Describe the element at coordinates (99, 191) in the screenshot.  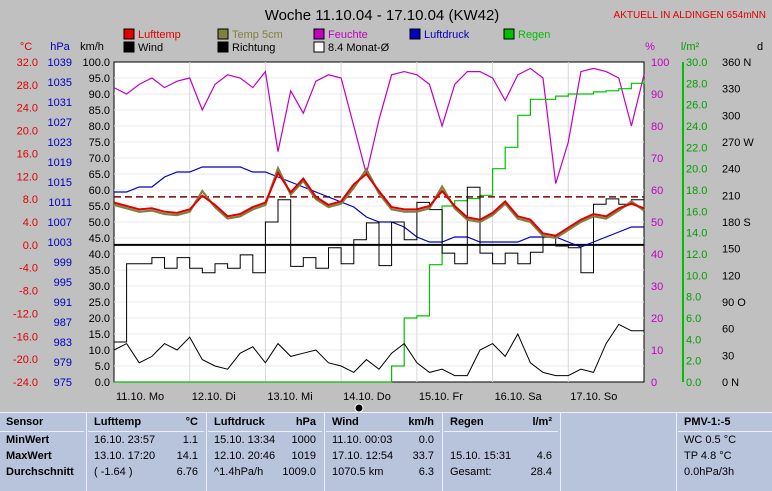
I see `tick-wind: 60.0` at that location.